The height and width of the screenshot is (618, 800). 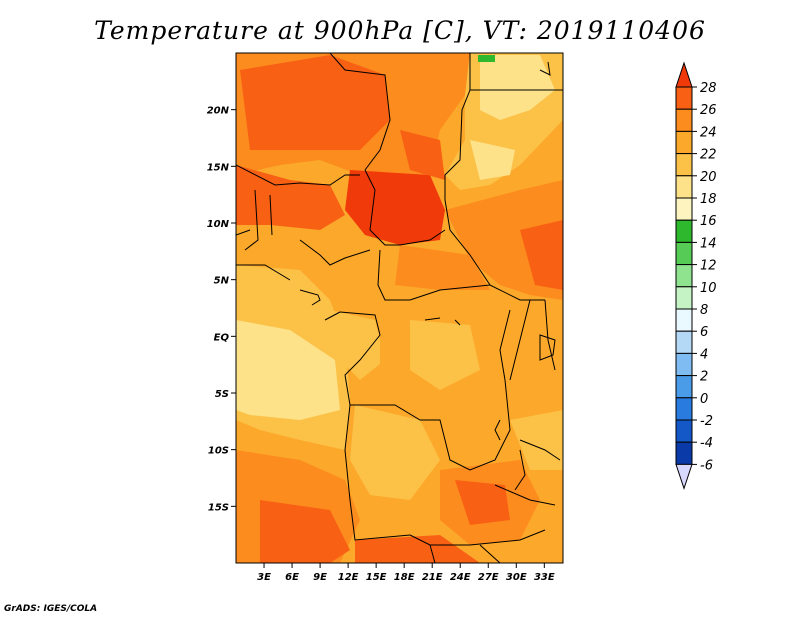 What do you see at coordinates (704, 399) in the screenshot?
I see `colorbar-label: 0` at bounding box center [704, 399].